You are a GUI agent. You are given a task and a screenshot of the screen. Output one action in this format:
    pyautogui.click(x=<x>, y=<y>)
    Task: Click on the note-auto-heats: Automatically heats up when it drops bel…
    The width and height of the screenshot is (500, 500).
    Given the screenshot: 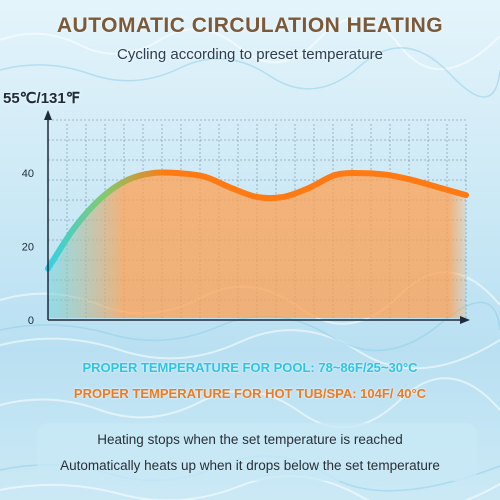 What is the action you would take?
    pyautogui.click(x=250, y=465)
    